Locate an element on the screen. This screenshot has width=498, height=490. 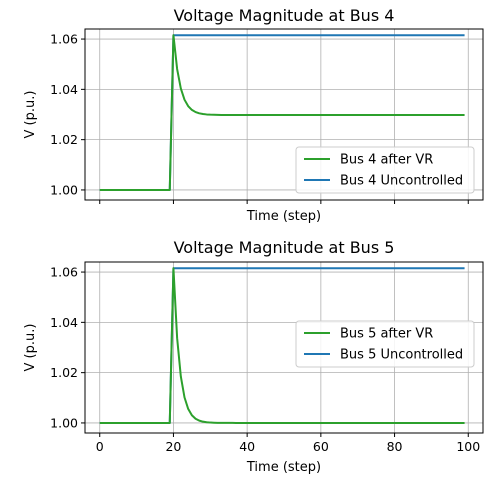
chart-title: Voltage Magnitude at Bus 4 is located at coordinates (284, 15).